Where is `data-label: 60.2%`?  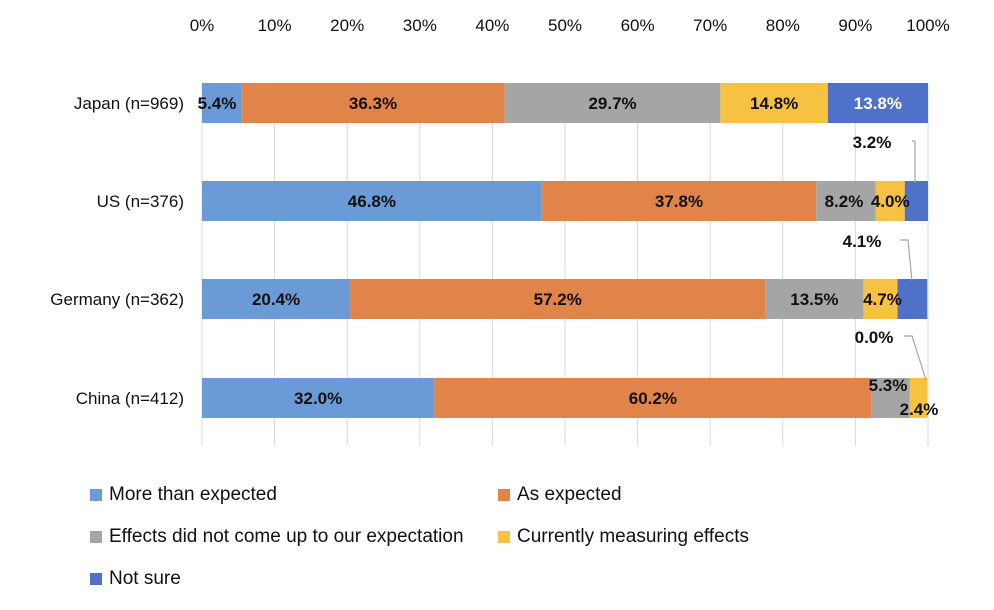
data-label: 60.2% is located at coordinates (653, 398).